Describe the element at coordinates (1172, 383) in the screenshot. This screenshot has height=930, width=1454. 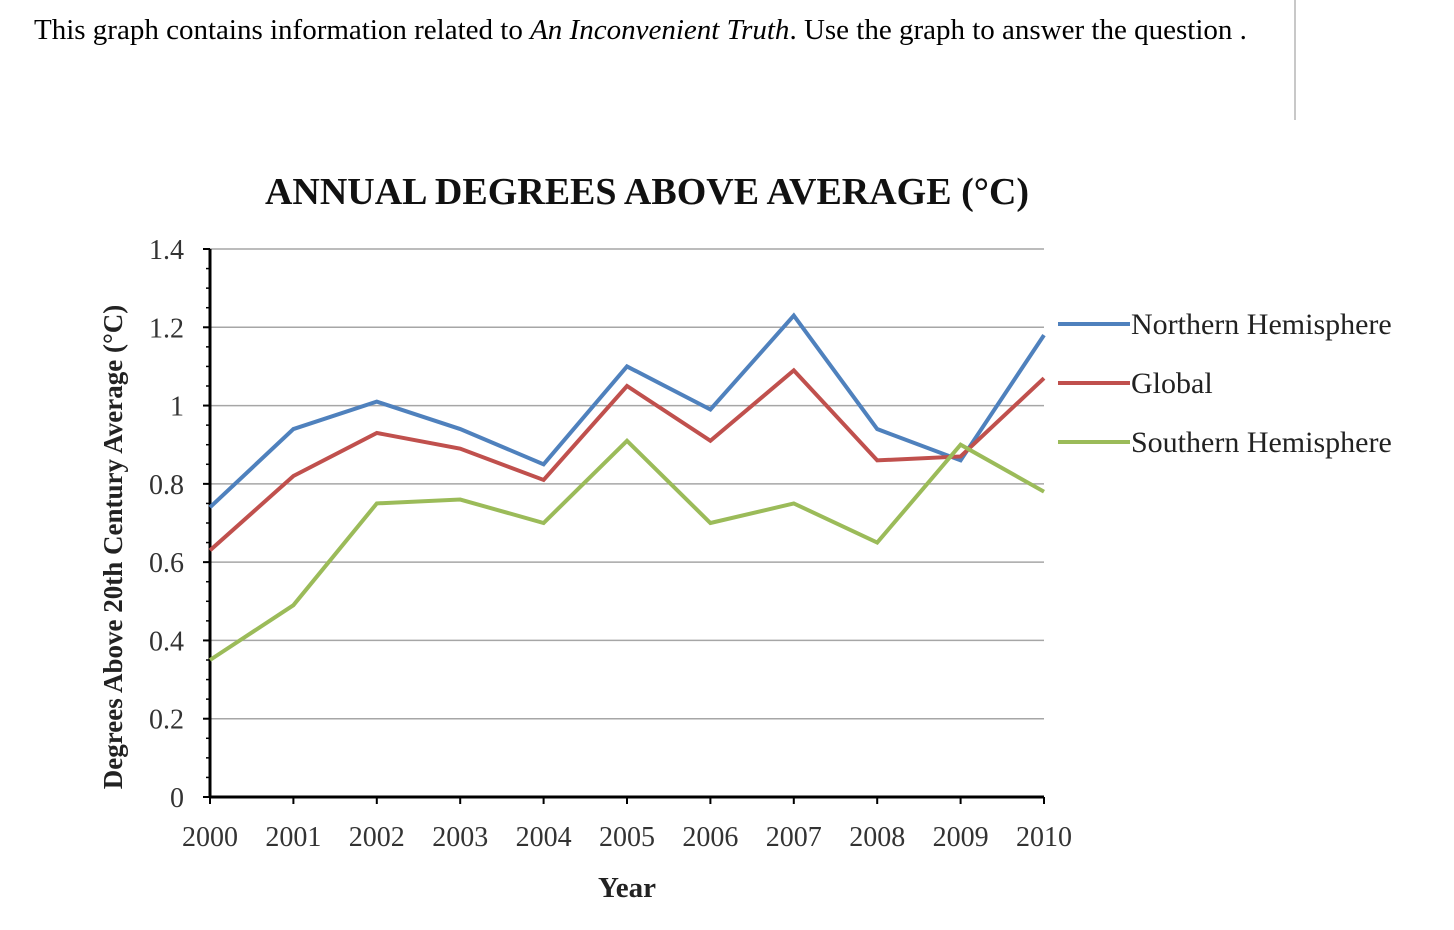
I see `legend-label: Global` at that location.